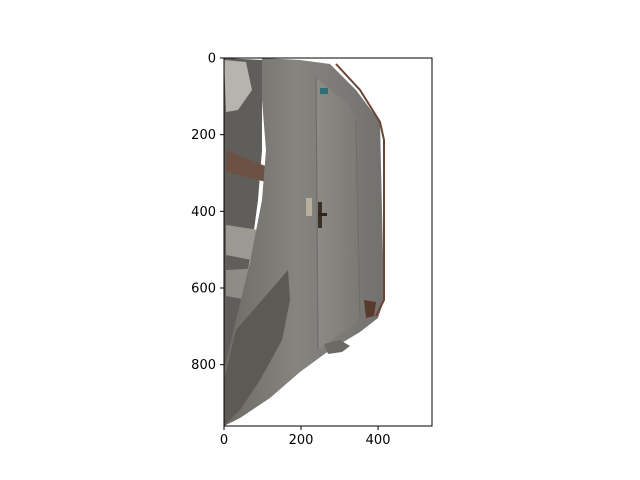 This screenshot has width=640, height=480. I want to click on x-tick-label: 400, so click(378, 440).